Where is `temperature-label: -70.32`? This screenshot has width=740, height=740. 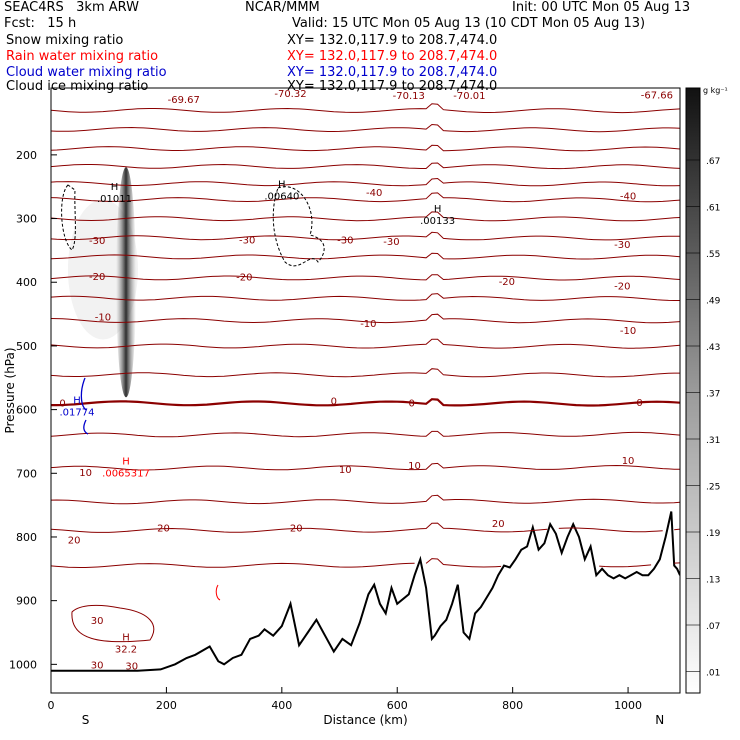
temperature-label: -70.32 is located at coordinates (290, 94).